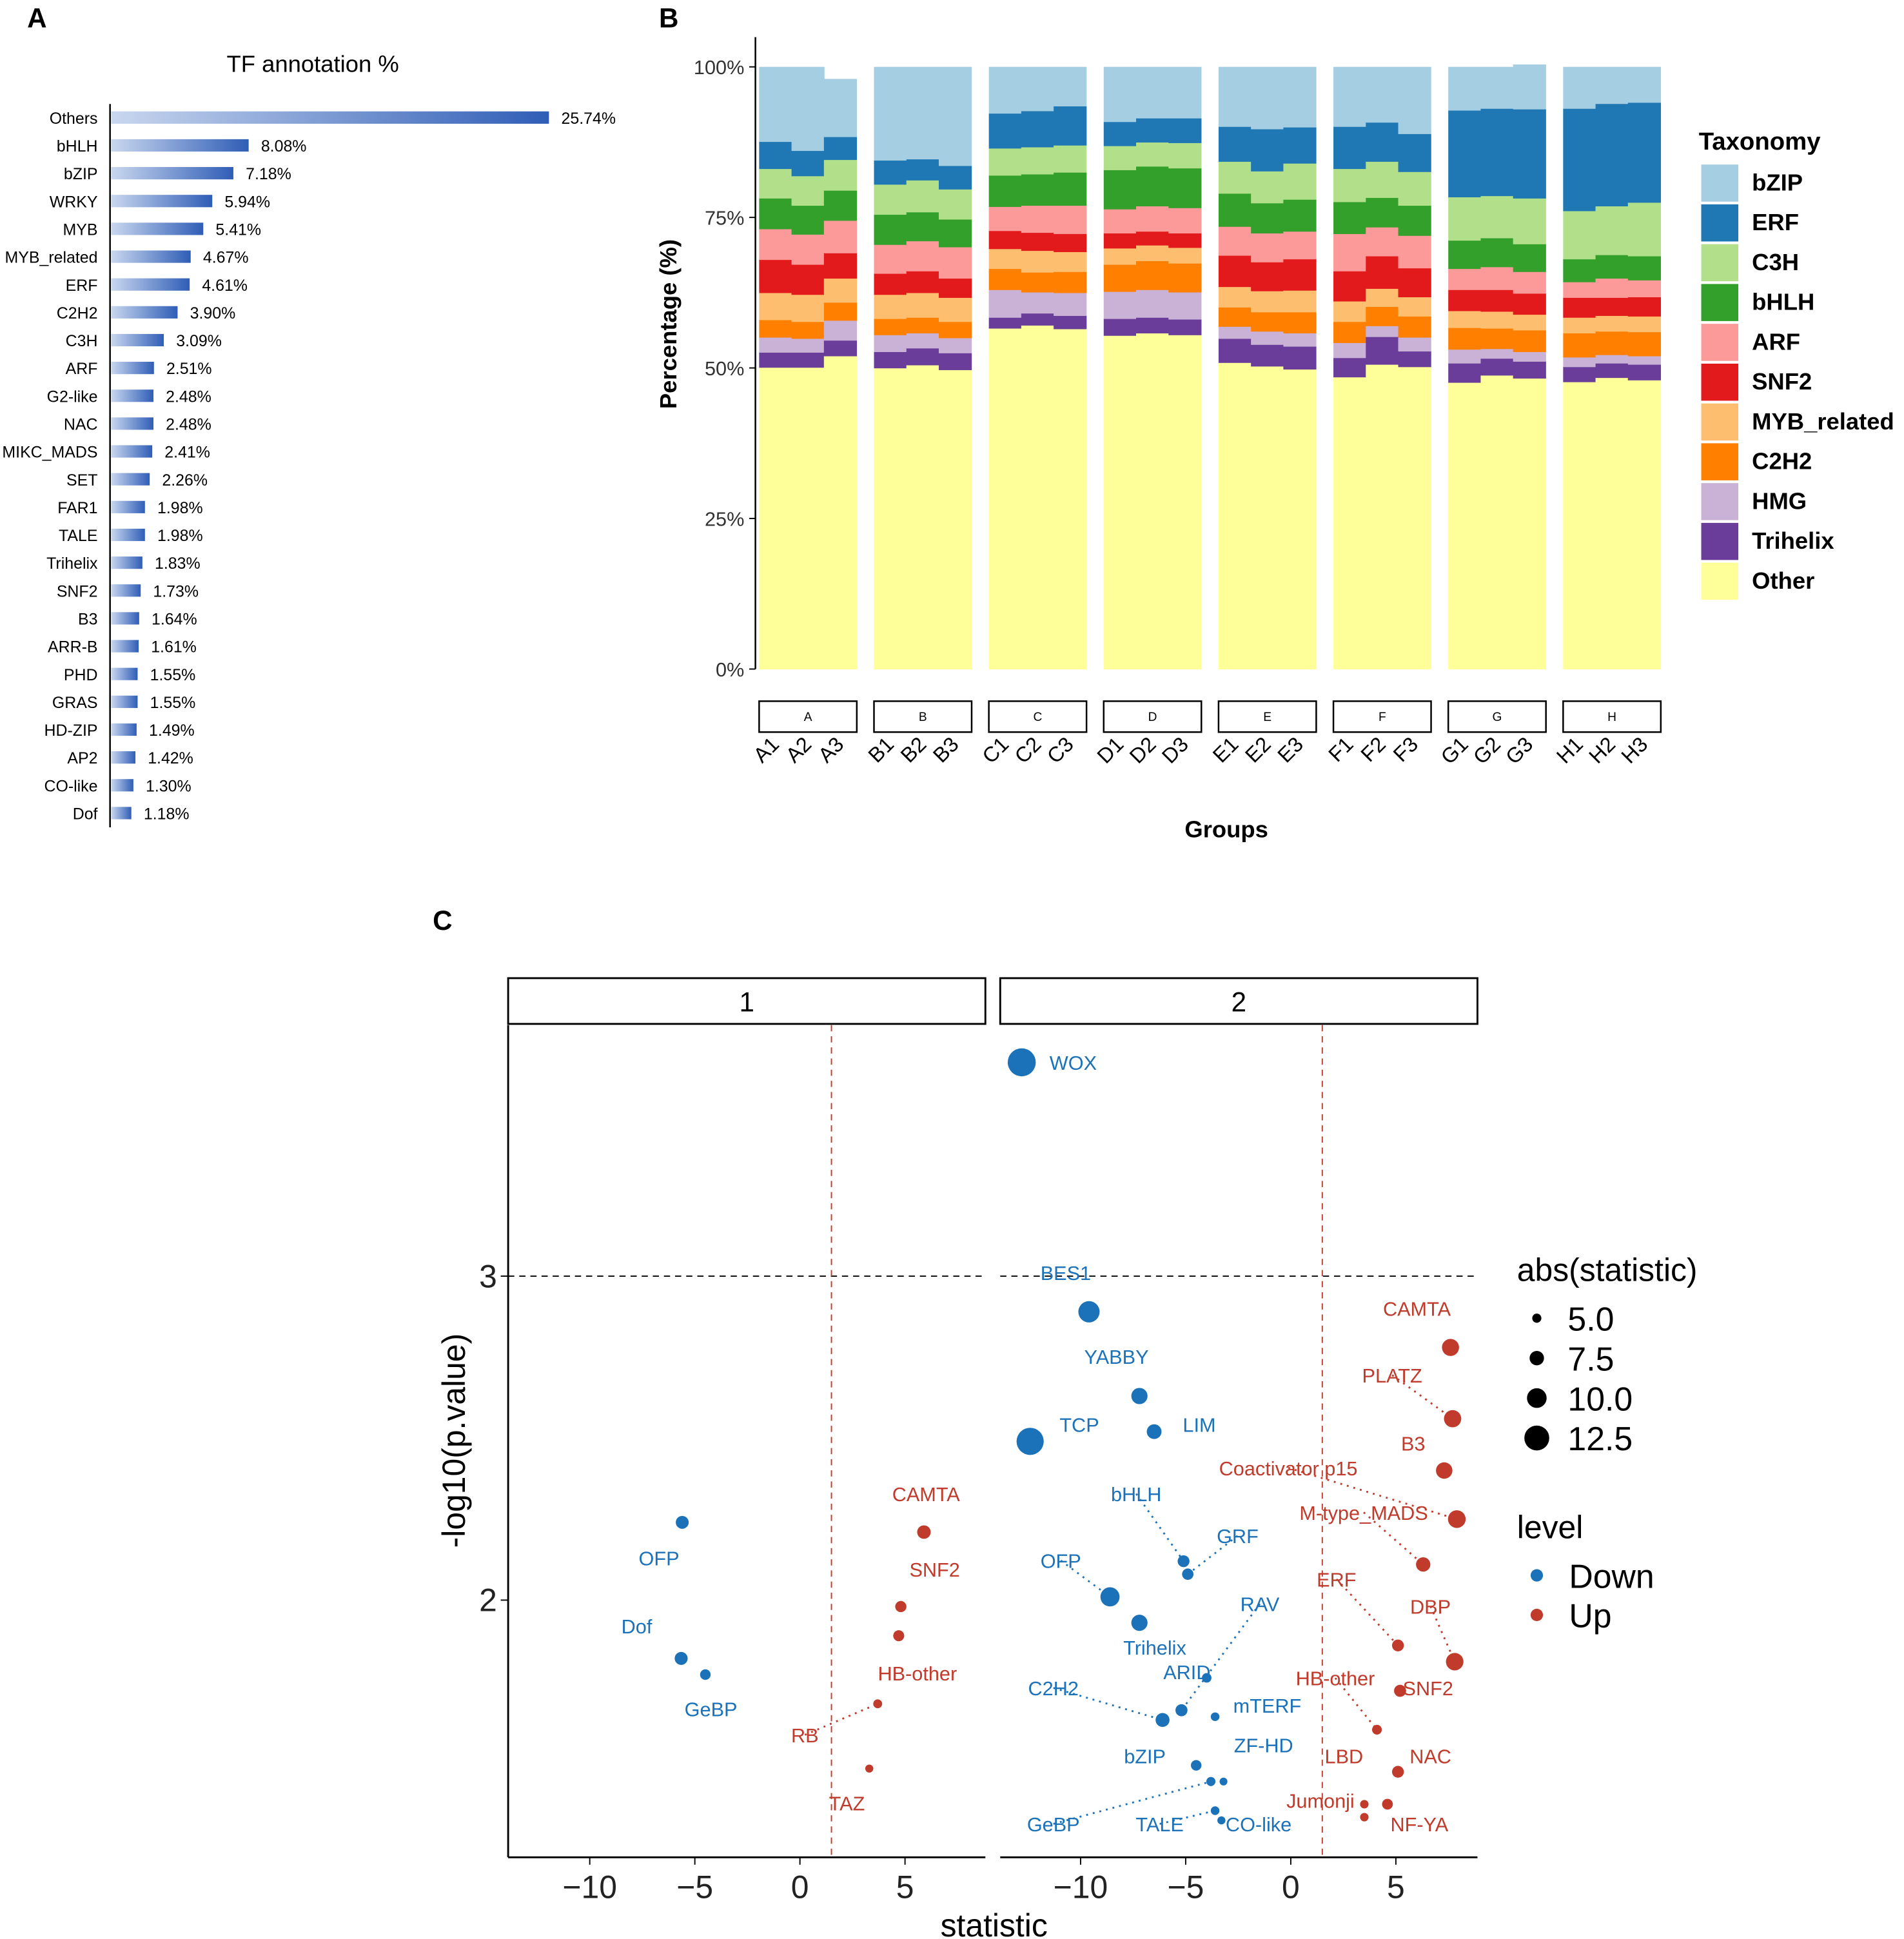 The height and width of the screenshot is (1939, 1904). Describe the element at coordinates (1235, 271) in the screenshot. I see `segment-SNF2-E1` at that location.